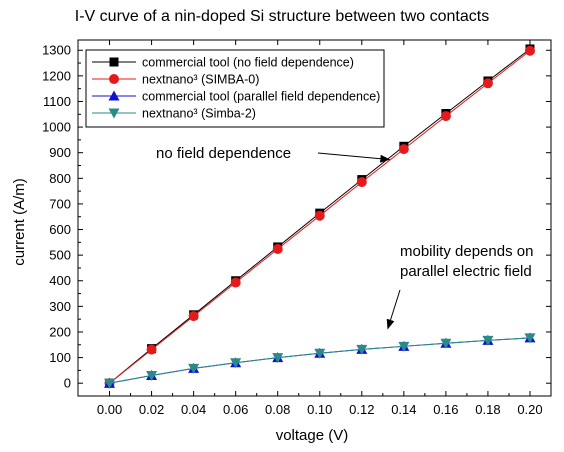 This screenshot has width=564, height=452. What do you see at coordinates (151, 409) in the screenshot?
I see `x-tick-label: 0.02` at bounding box center [151, 409].